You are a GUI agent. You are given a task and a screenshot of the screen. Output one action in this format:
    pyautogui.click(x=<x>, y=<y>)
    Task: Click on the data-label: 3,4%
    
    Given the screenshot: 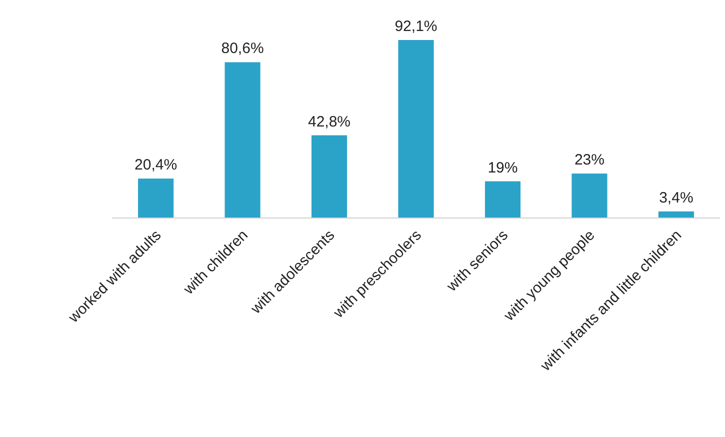 What is the action you would take?
    pyautogui.click(x=676, y=197)
    